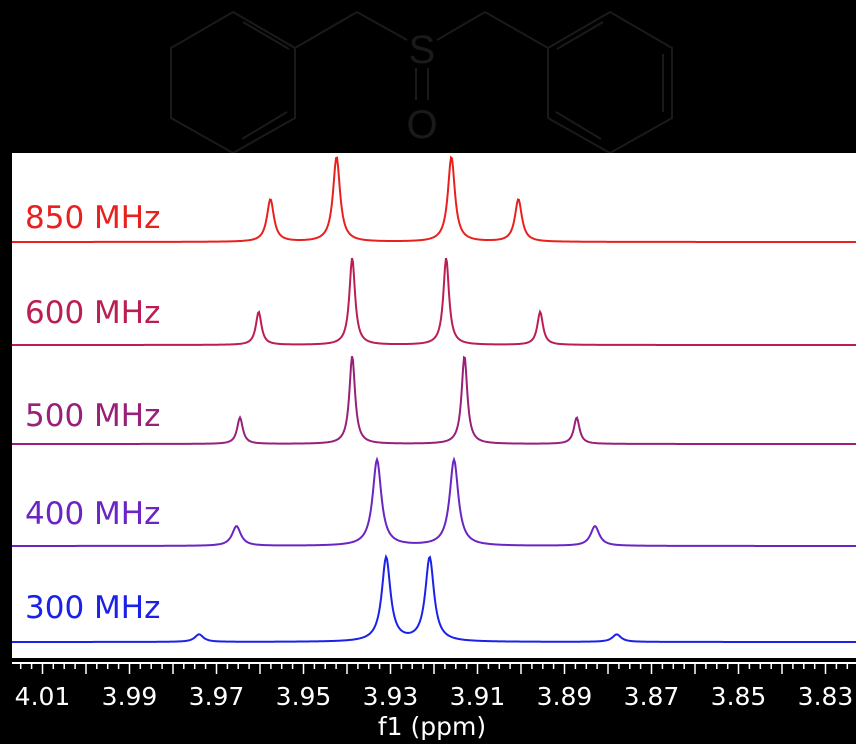 Image resolution: width=856 pixels, height=744 pixels. Describe the element at coordinates (129, 696) in the screenshot. I see `x-tick-label: 3.99` at that location.